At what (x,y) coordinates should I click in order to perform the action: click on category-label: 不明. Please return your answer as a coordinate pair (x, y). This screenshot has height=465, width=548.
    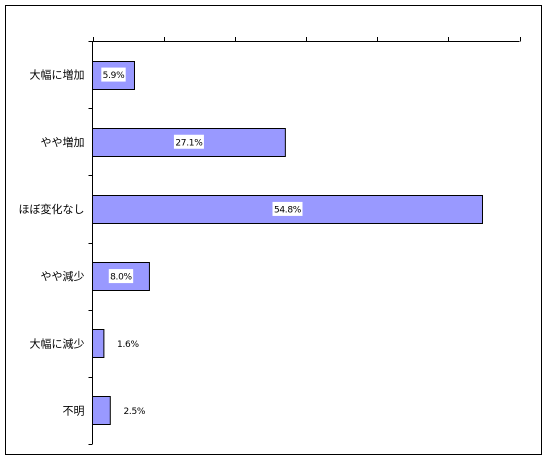
    Looking at the image, I should click on (74, 410).